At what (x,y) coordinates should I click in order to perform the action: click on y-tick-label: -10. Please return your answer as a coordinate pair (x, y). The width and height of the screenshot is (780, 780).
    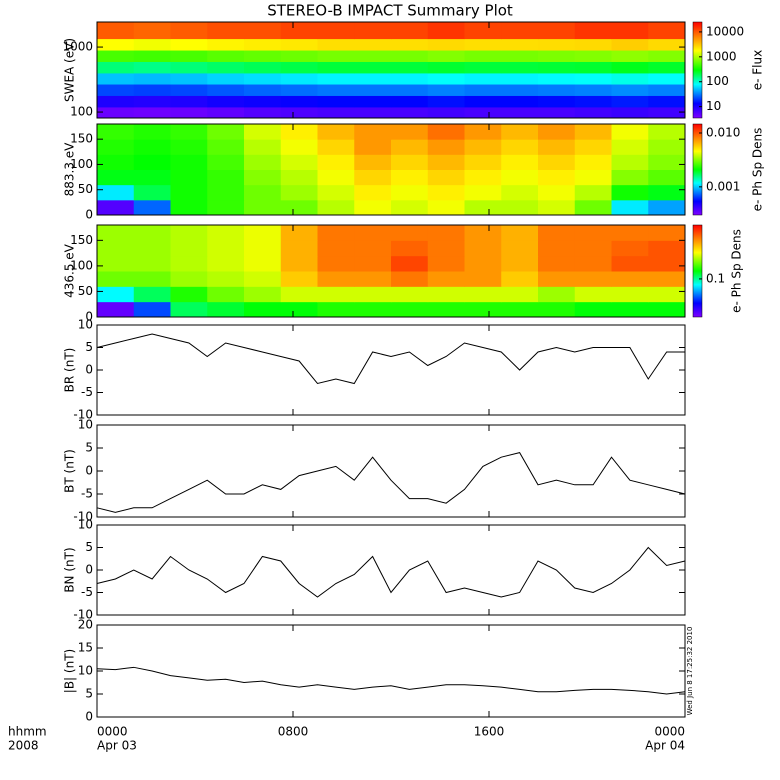
    Looking at the image, I should click on (83, 615).